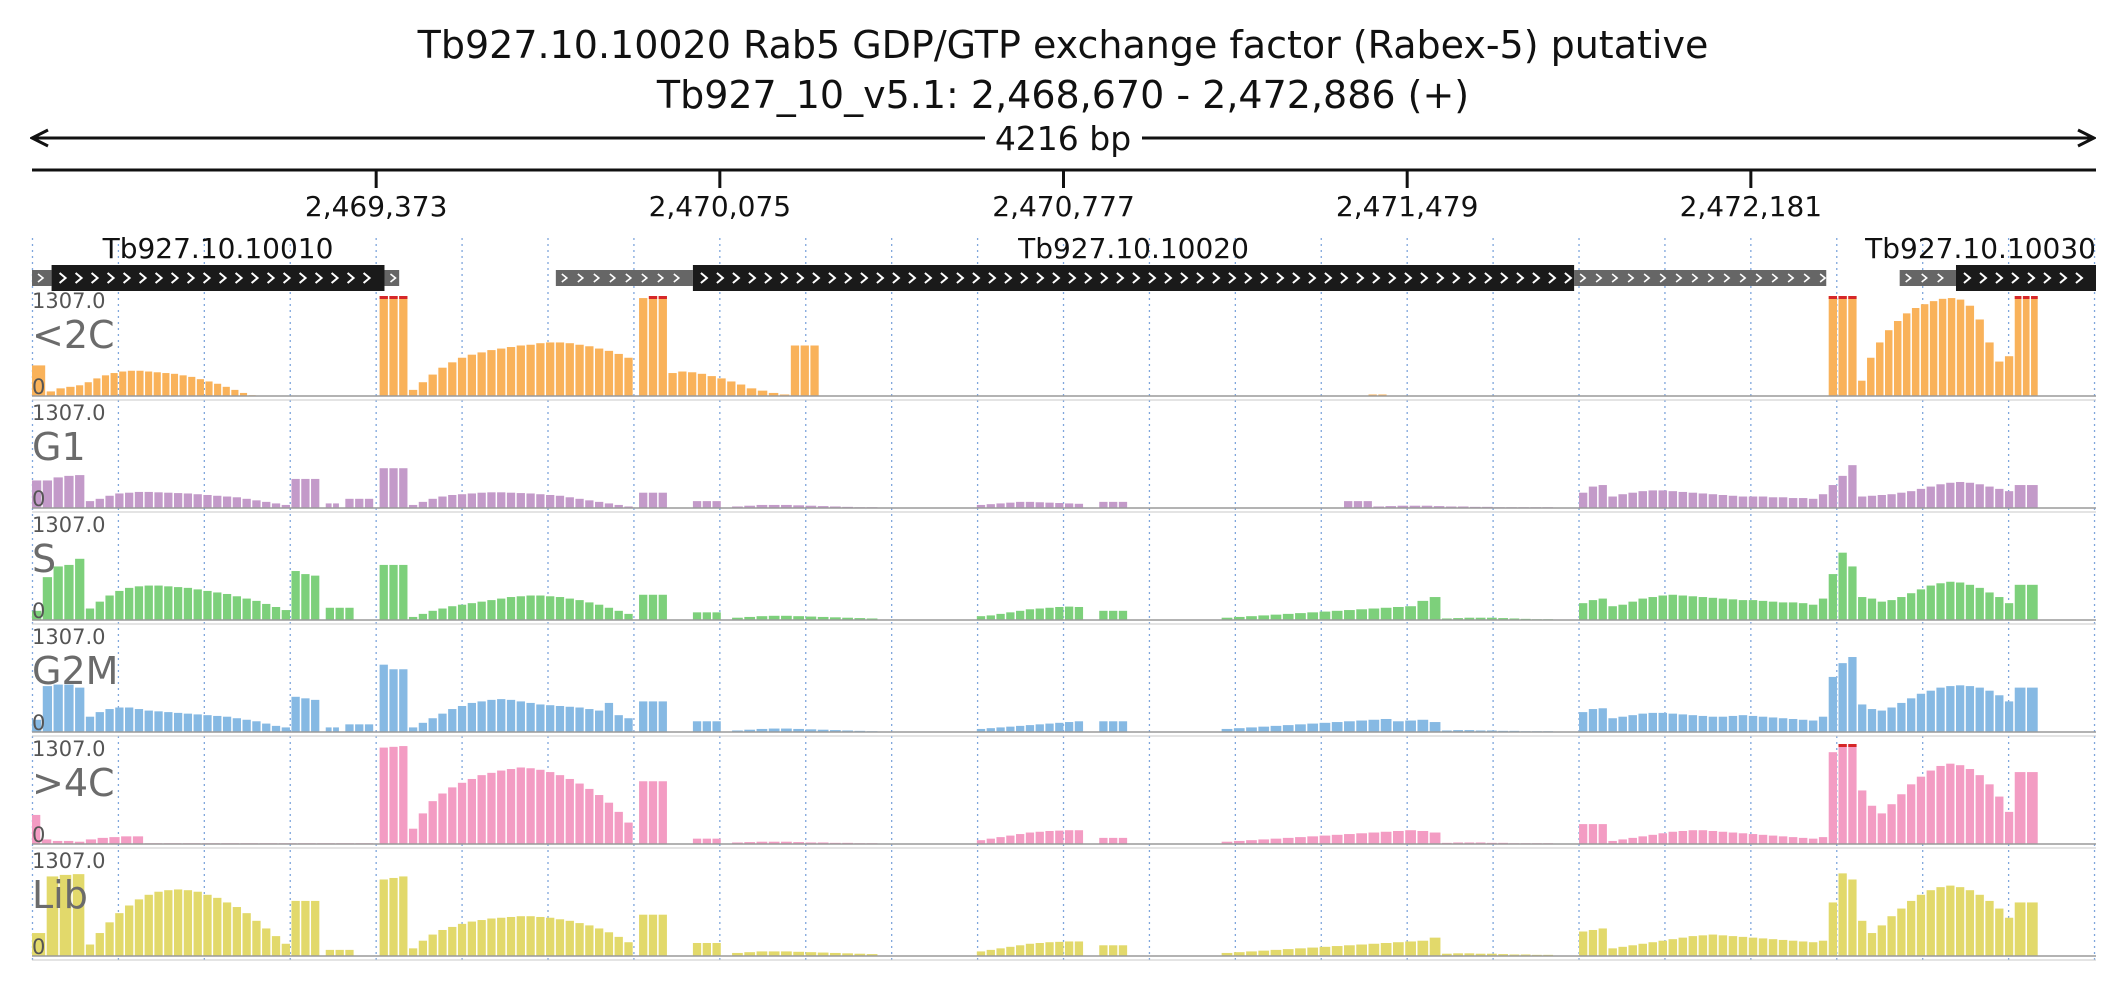  What do you see at coordinates (1407, 206) in the screenshot?
I see `ruler-tick-label: 2,471,479` at bounding box center [1407, 206].